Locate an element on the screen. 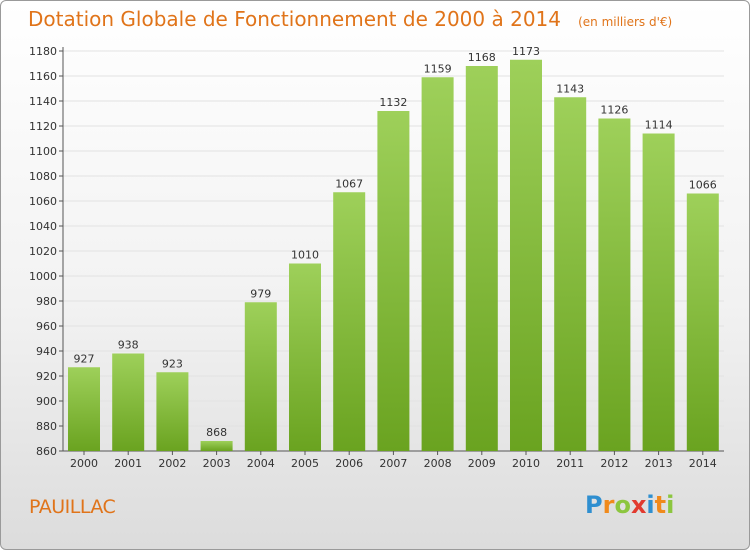 This screenshot has height=550, width=750. y-tick-label: 860 is located at coordinates (46, 451).